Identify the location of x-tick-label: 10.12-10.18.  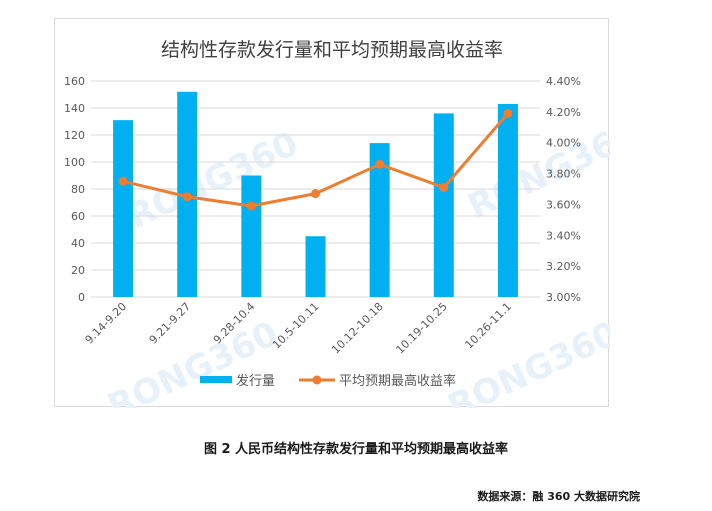
(357, 328).